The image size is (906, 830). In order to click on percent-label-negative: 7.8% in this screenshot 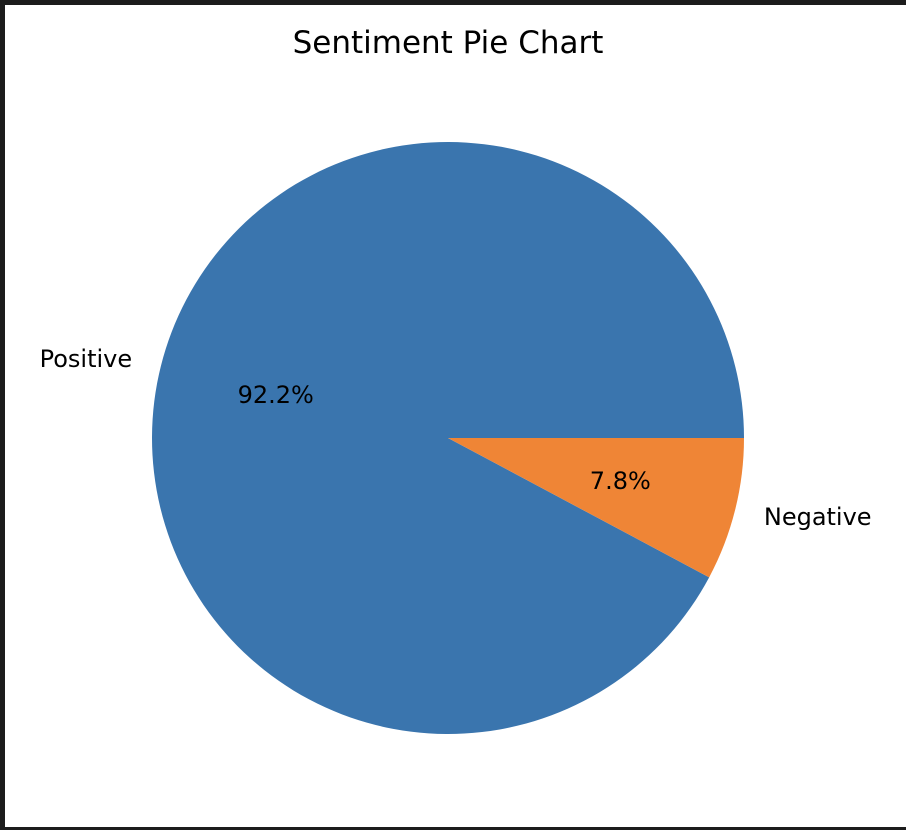, I will do `click(620, 481)`.